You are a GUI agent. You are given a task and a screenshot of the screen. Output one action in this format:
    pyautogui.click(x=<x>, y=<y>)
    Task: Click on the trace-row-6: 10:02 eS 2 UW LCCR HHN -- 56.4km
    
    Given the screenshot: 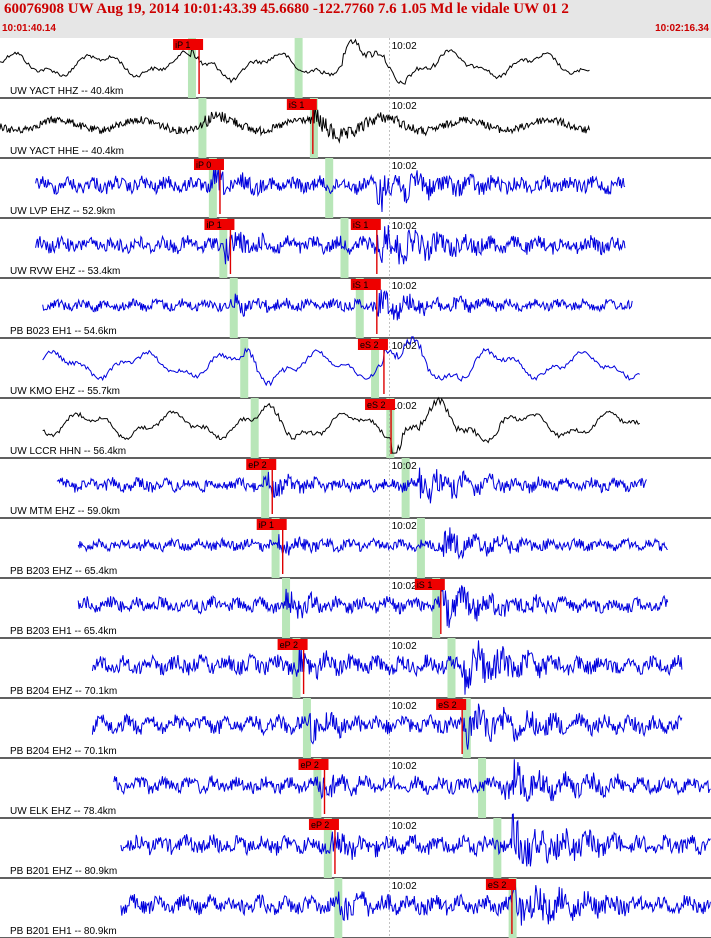 What is the action you would take?
    pyautogui.click(x=355, y=427)
    